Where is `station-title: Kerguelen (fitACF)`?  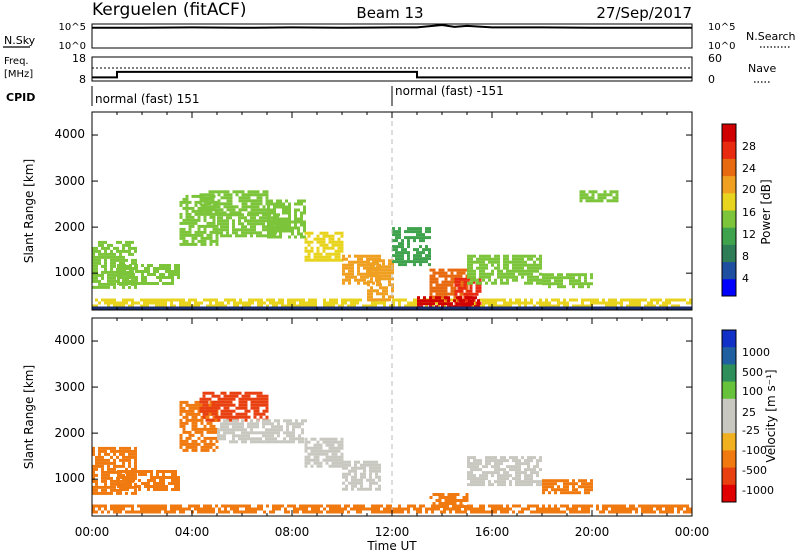 station-title: Kerguelen (fitACF) is located at coordinates (169, 10).